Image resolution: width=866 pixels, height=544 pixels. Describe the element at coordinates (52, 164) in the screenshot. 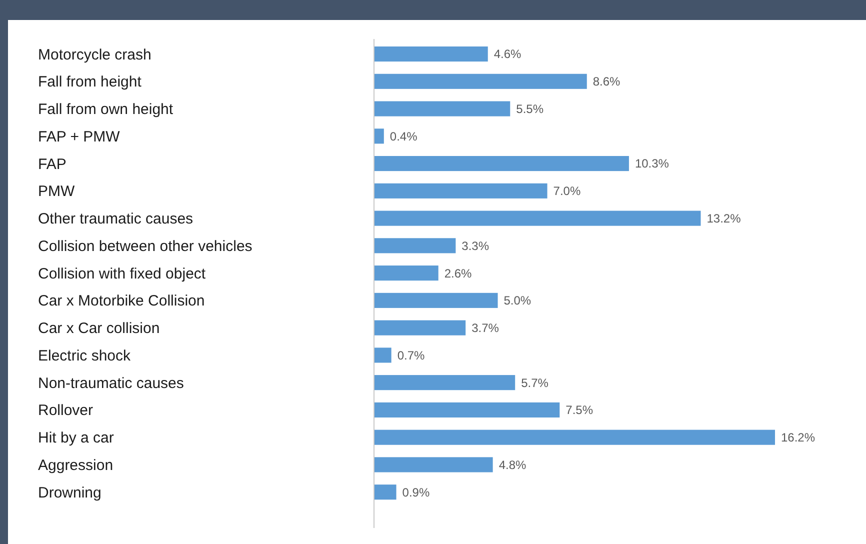

I see `y-tick-label: FAP` at that location.